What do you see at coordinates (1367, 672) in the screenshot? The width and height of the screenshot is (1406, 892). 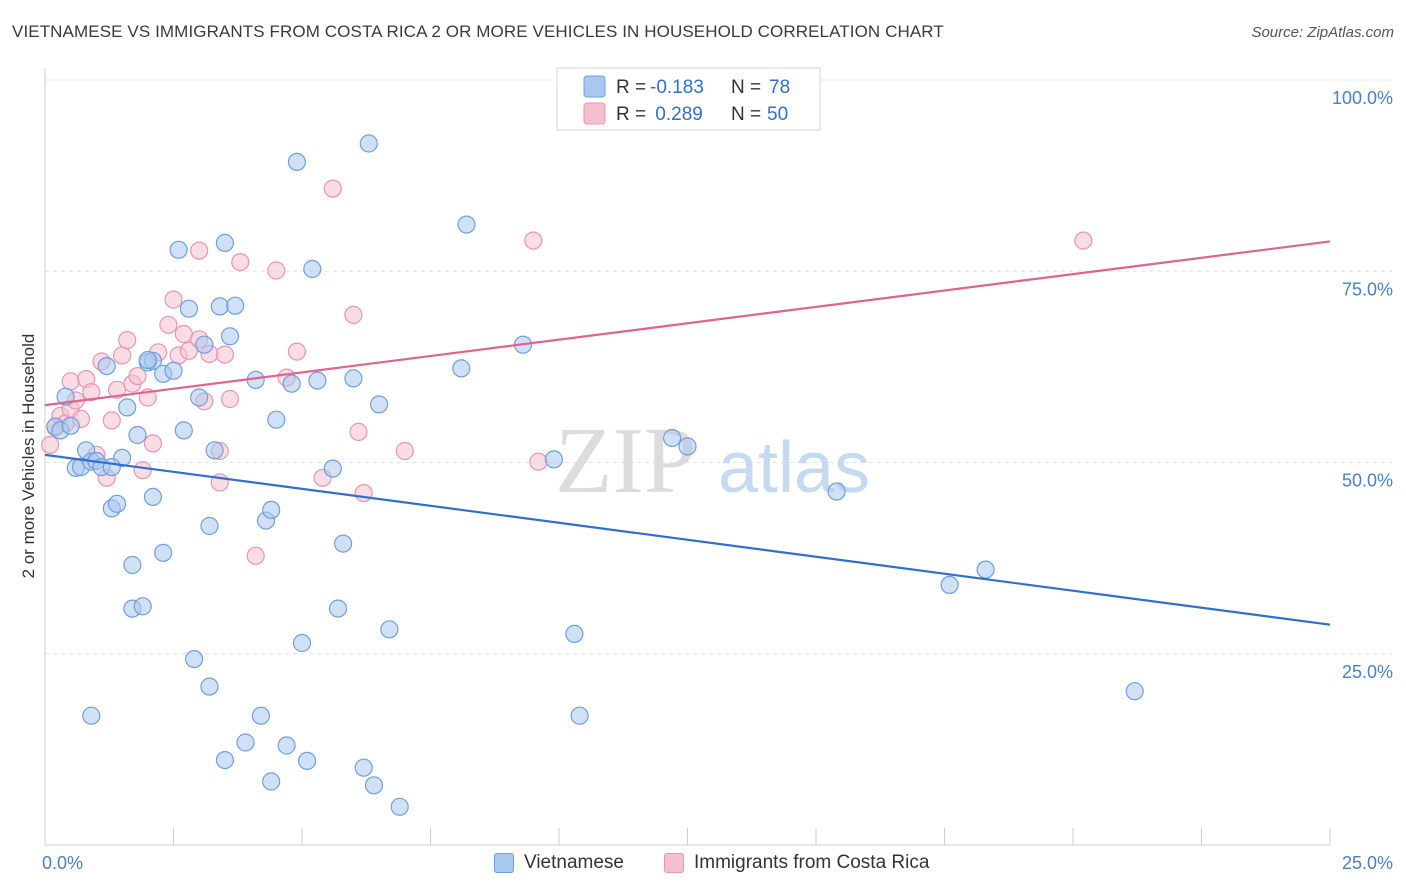 I see `y-tick-label-25: 25.0%` at bounding box center [1367, 672].